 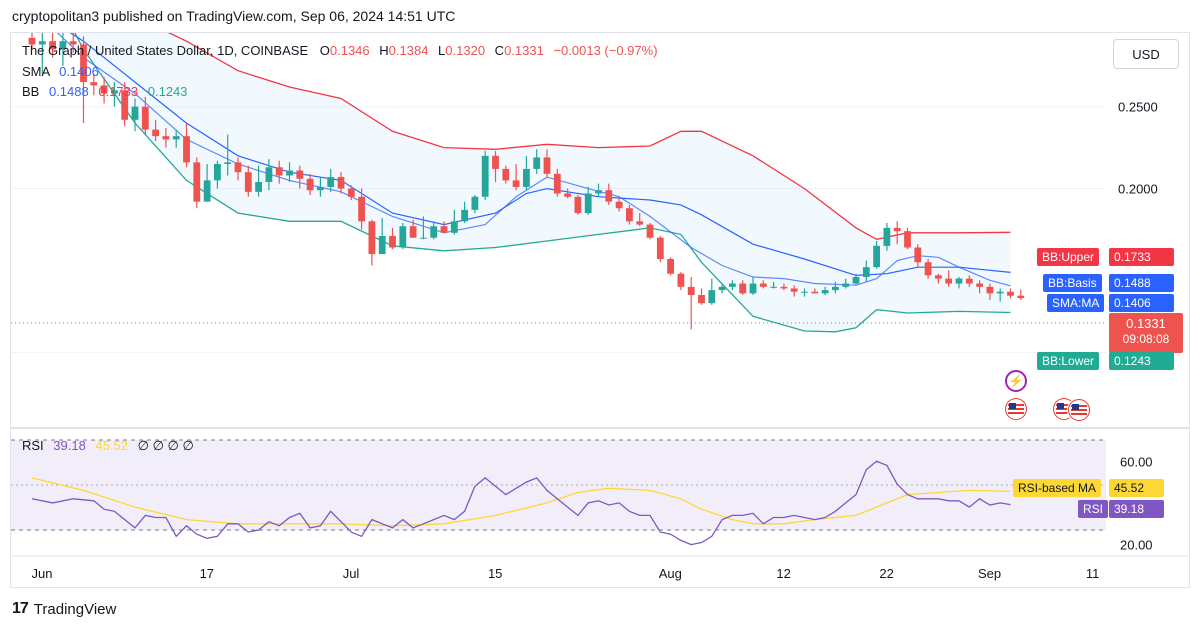 I want to click on currency-button: USD, so click(x=1146, y=54).